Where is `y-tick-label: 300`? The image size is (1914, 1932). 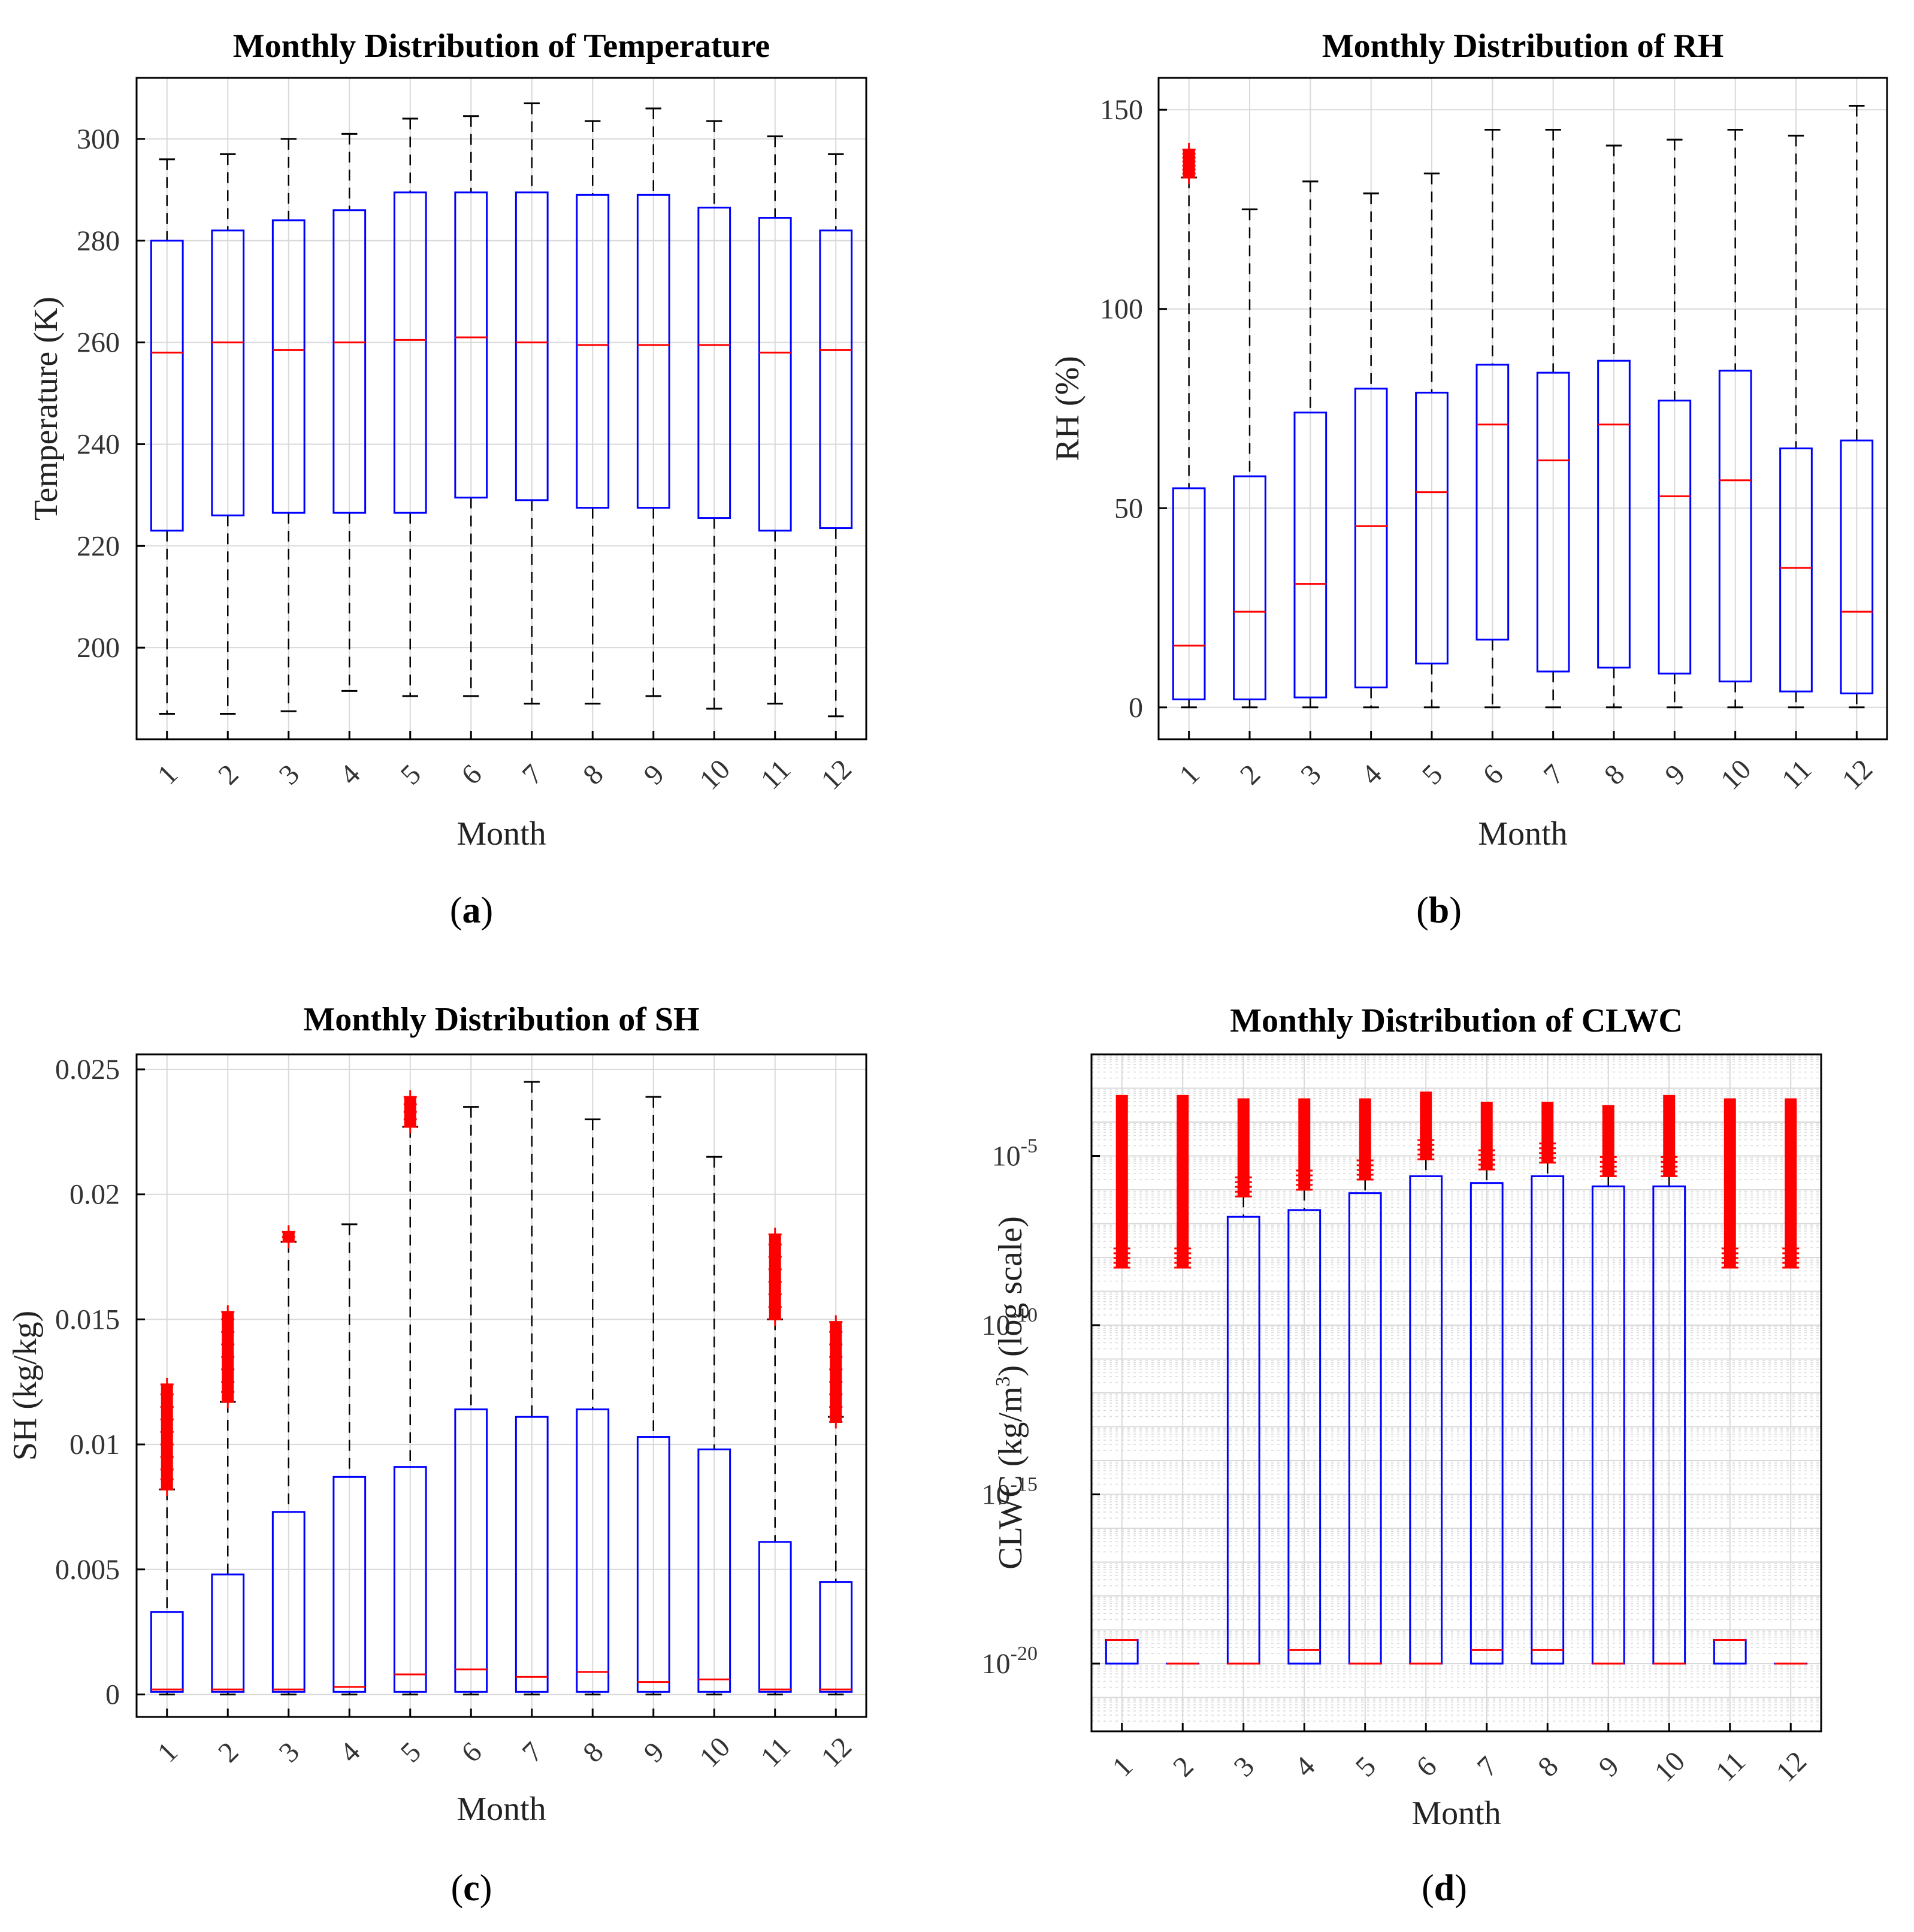 y-tick-label: 300 is located at coordinates (98, 139).